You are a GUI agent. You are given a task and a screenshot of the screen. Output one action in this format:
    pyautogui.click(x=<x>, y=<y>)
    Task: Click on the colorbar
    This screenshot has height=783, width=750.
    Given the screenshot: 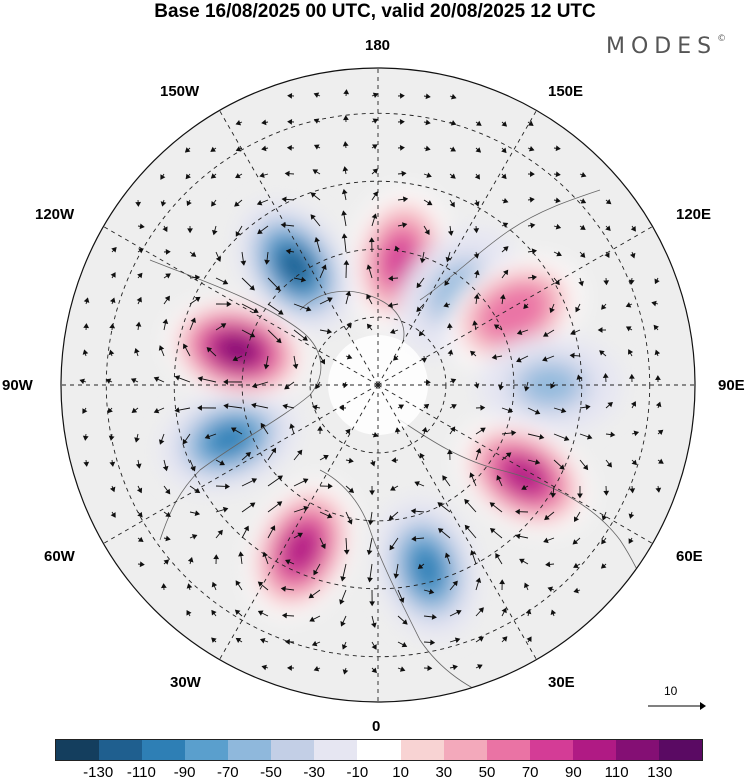 What is the action you would take?
    pyautogui.click(x=379, y=750)
    